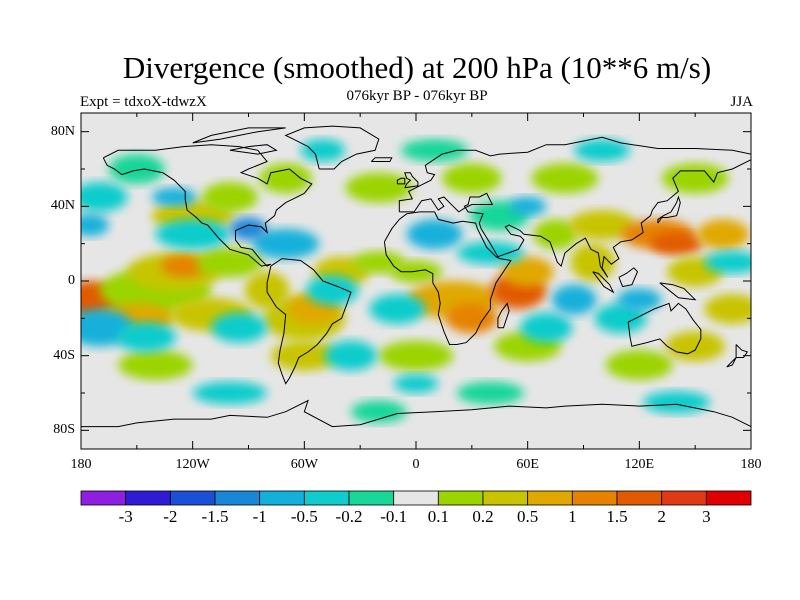 The width and height of the screenshot is (800, 600). I want to click on colorbar-label-3: -1, so click(259, 516).